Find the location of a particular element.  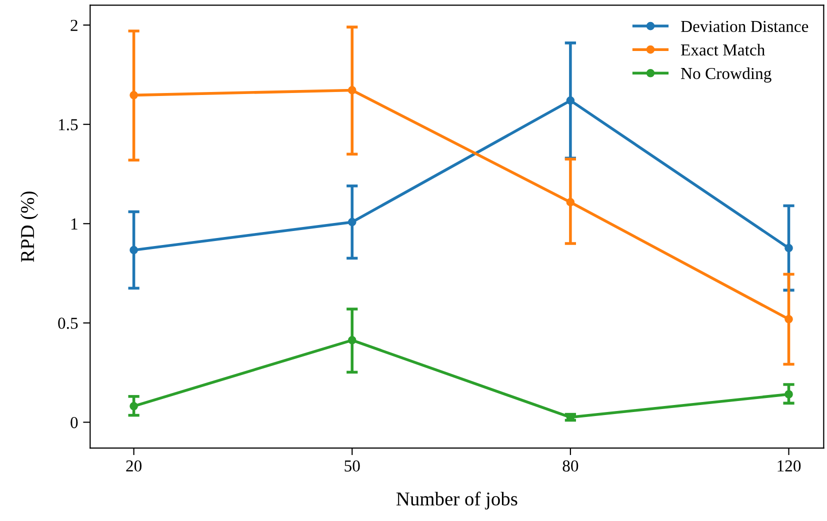

x-tick-label: 50 is located at coordinates (352, 466).